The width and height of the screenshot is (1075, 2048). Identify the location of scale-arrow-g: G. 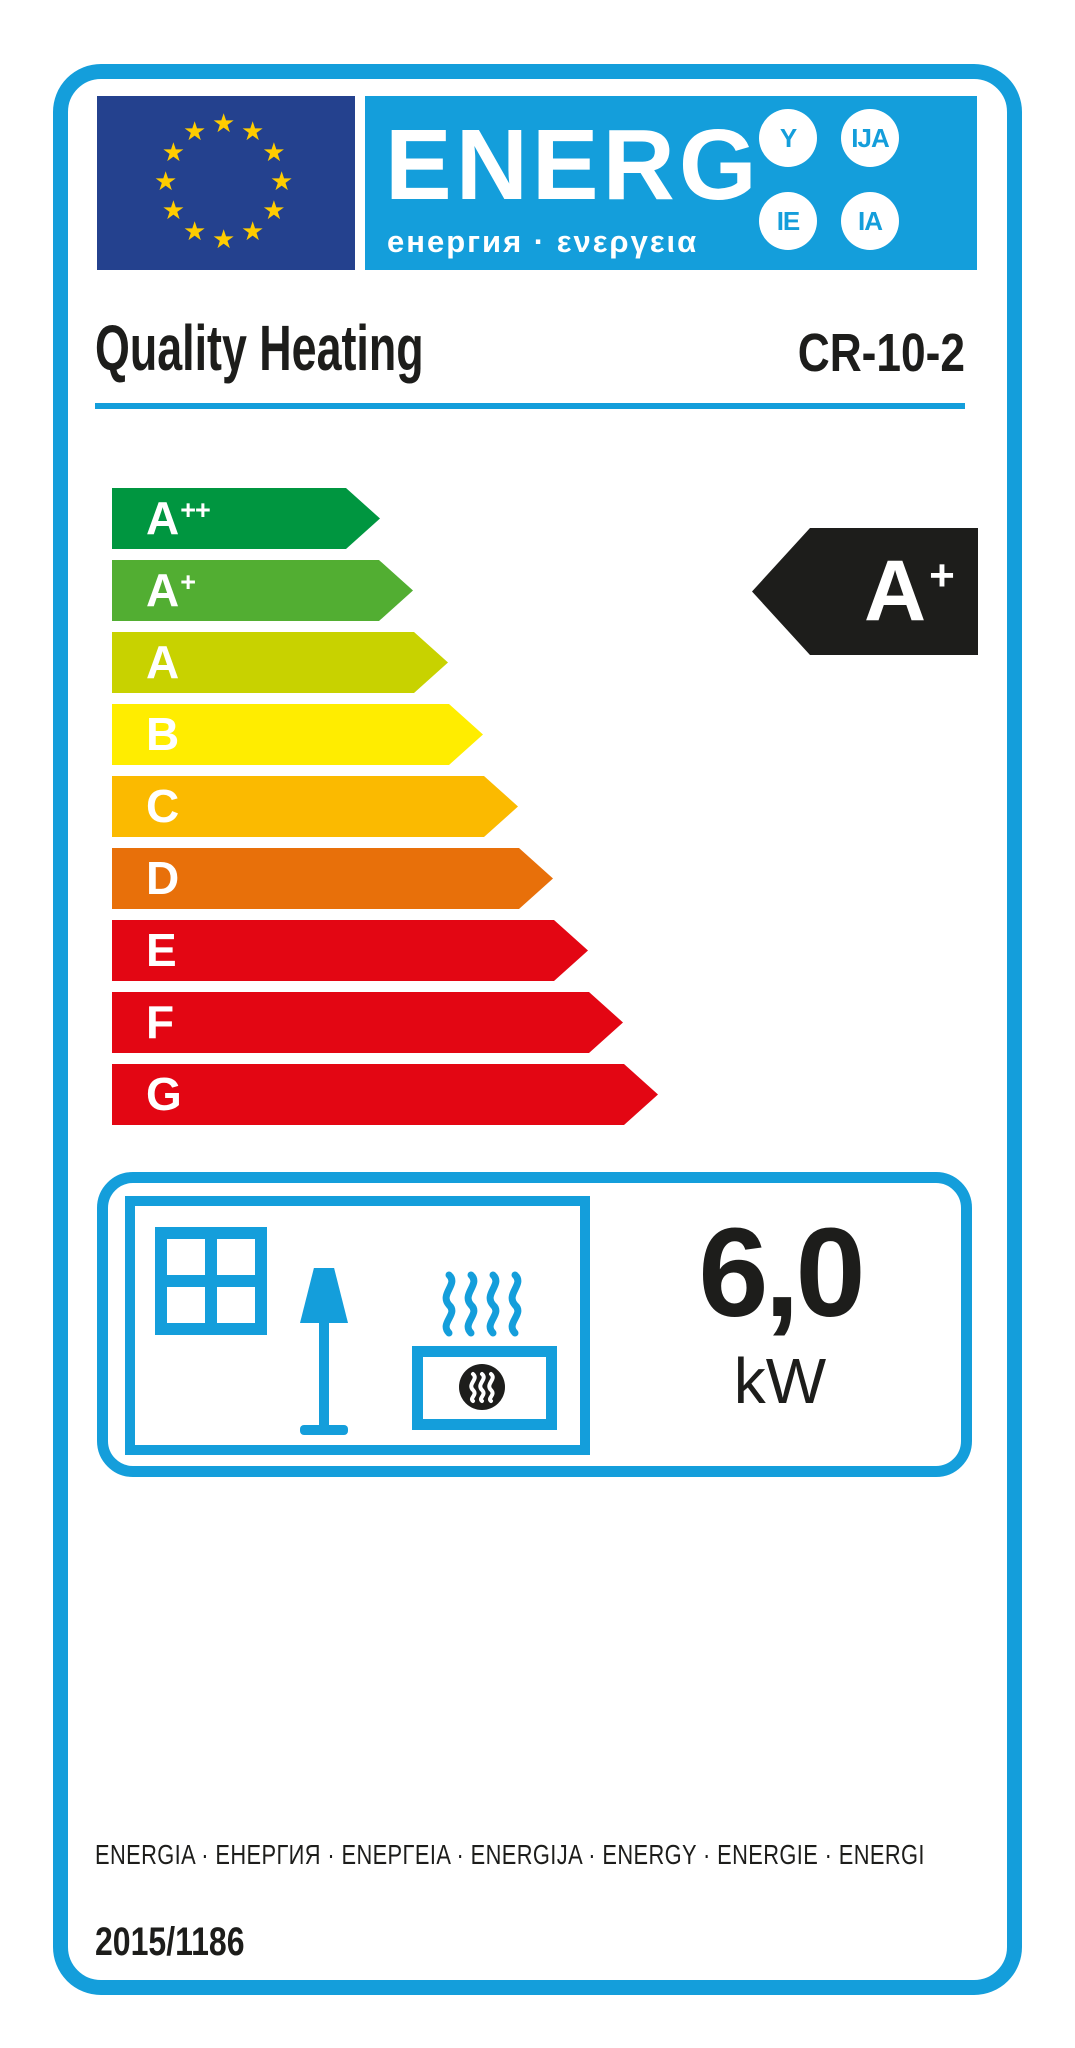
(385, 1094).